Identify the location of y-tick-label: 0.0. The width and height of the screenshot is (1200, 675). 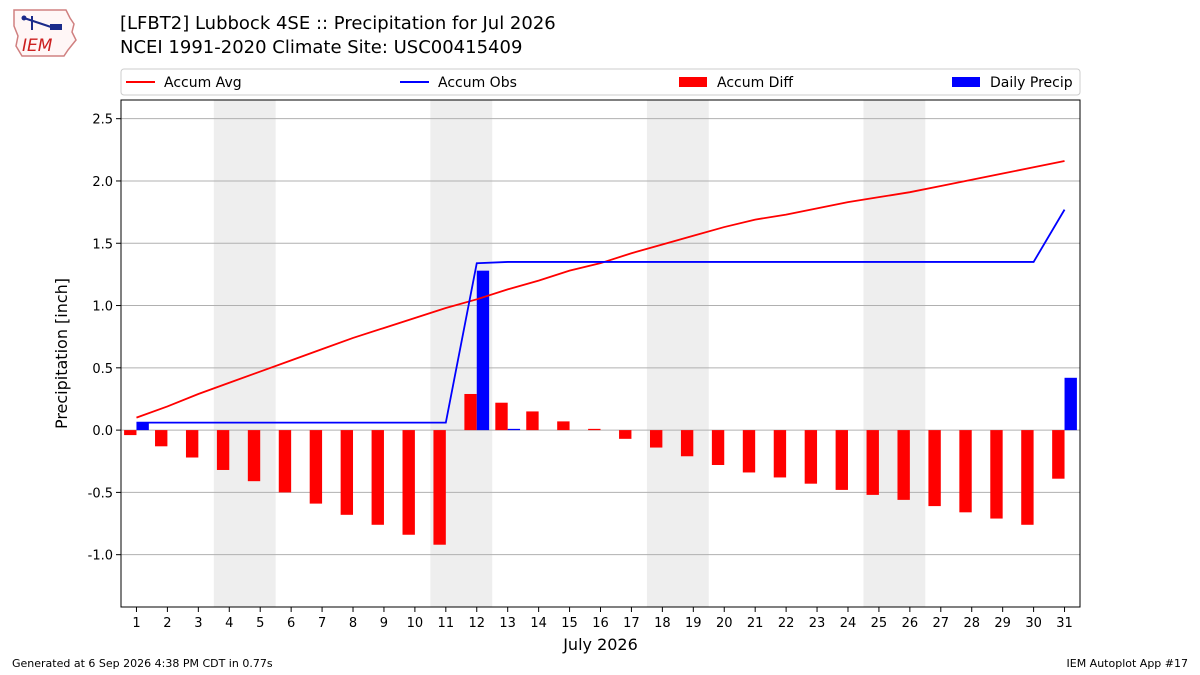
(102, 431).